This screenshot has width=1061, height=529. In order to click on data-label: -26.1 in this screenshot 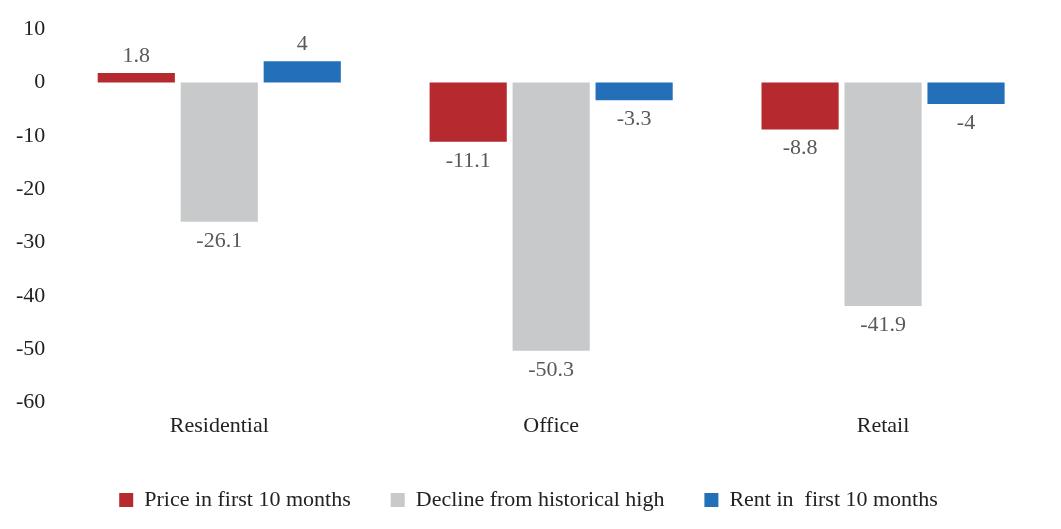, I will do `click(219, 239)`.